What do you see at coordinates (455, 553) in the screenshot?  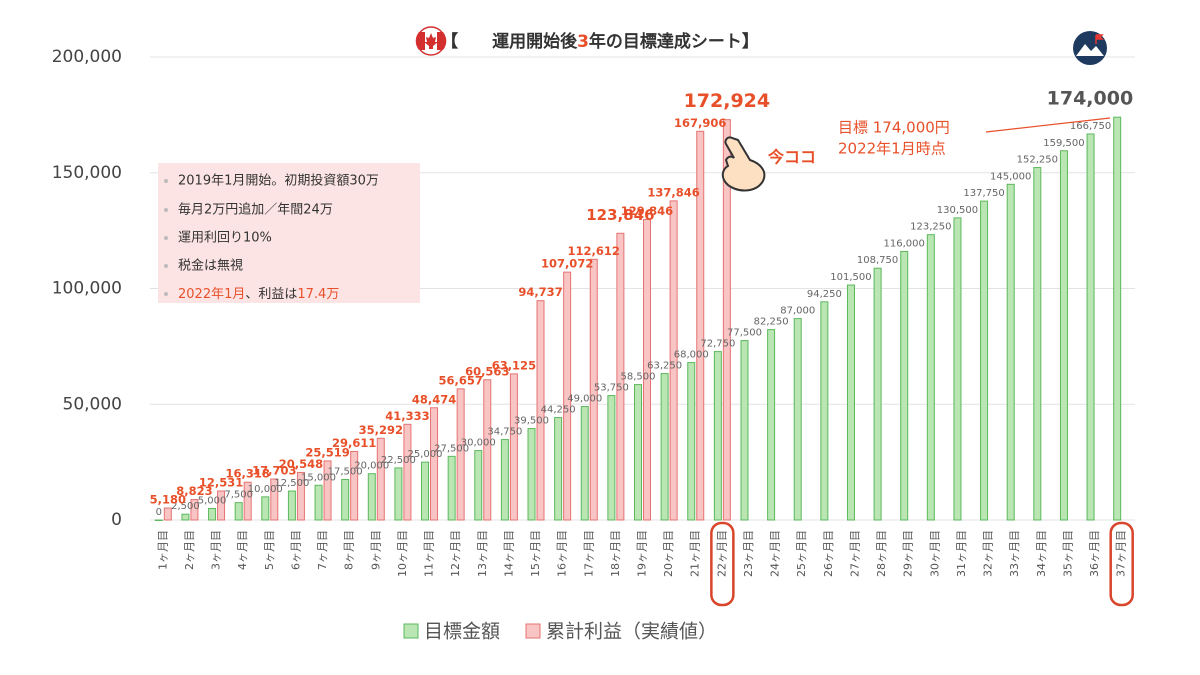 I see `x-tick-label: 12ヶ月目` at bounding box center [455, 553].